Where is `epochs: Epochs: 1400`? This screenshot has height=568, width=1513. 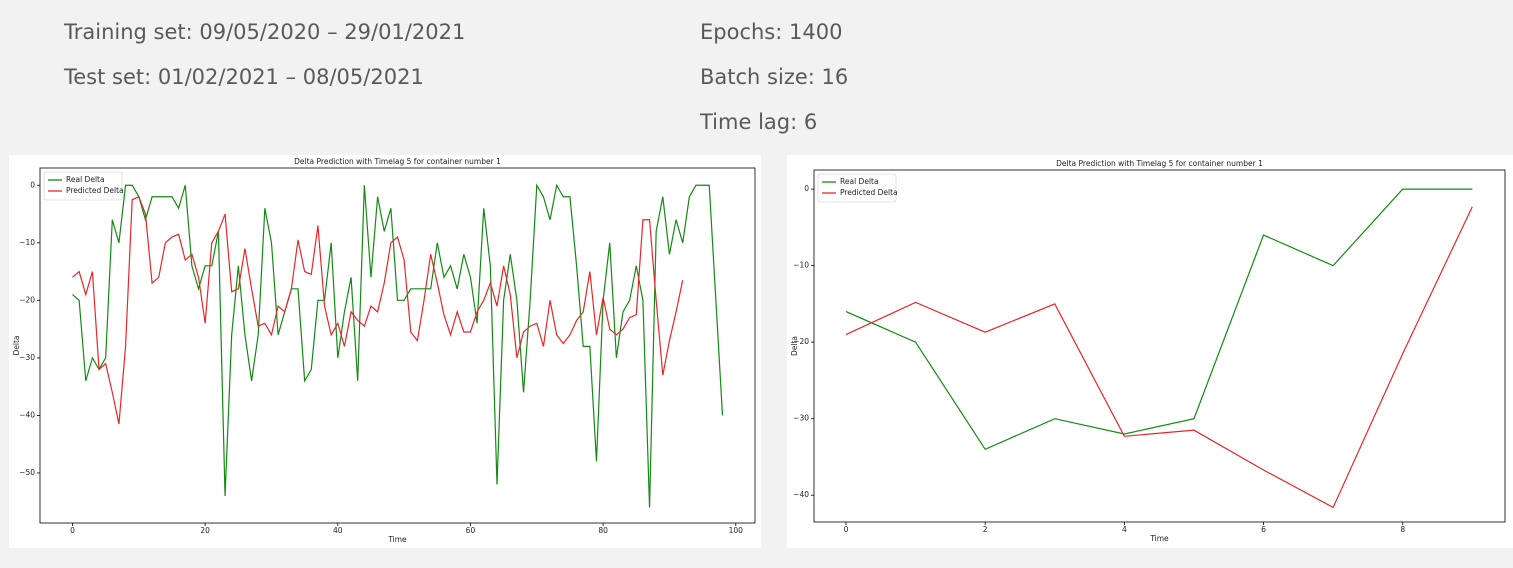 epochs: Epochs: 1400 is located at coordinates (771, 32).